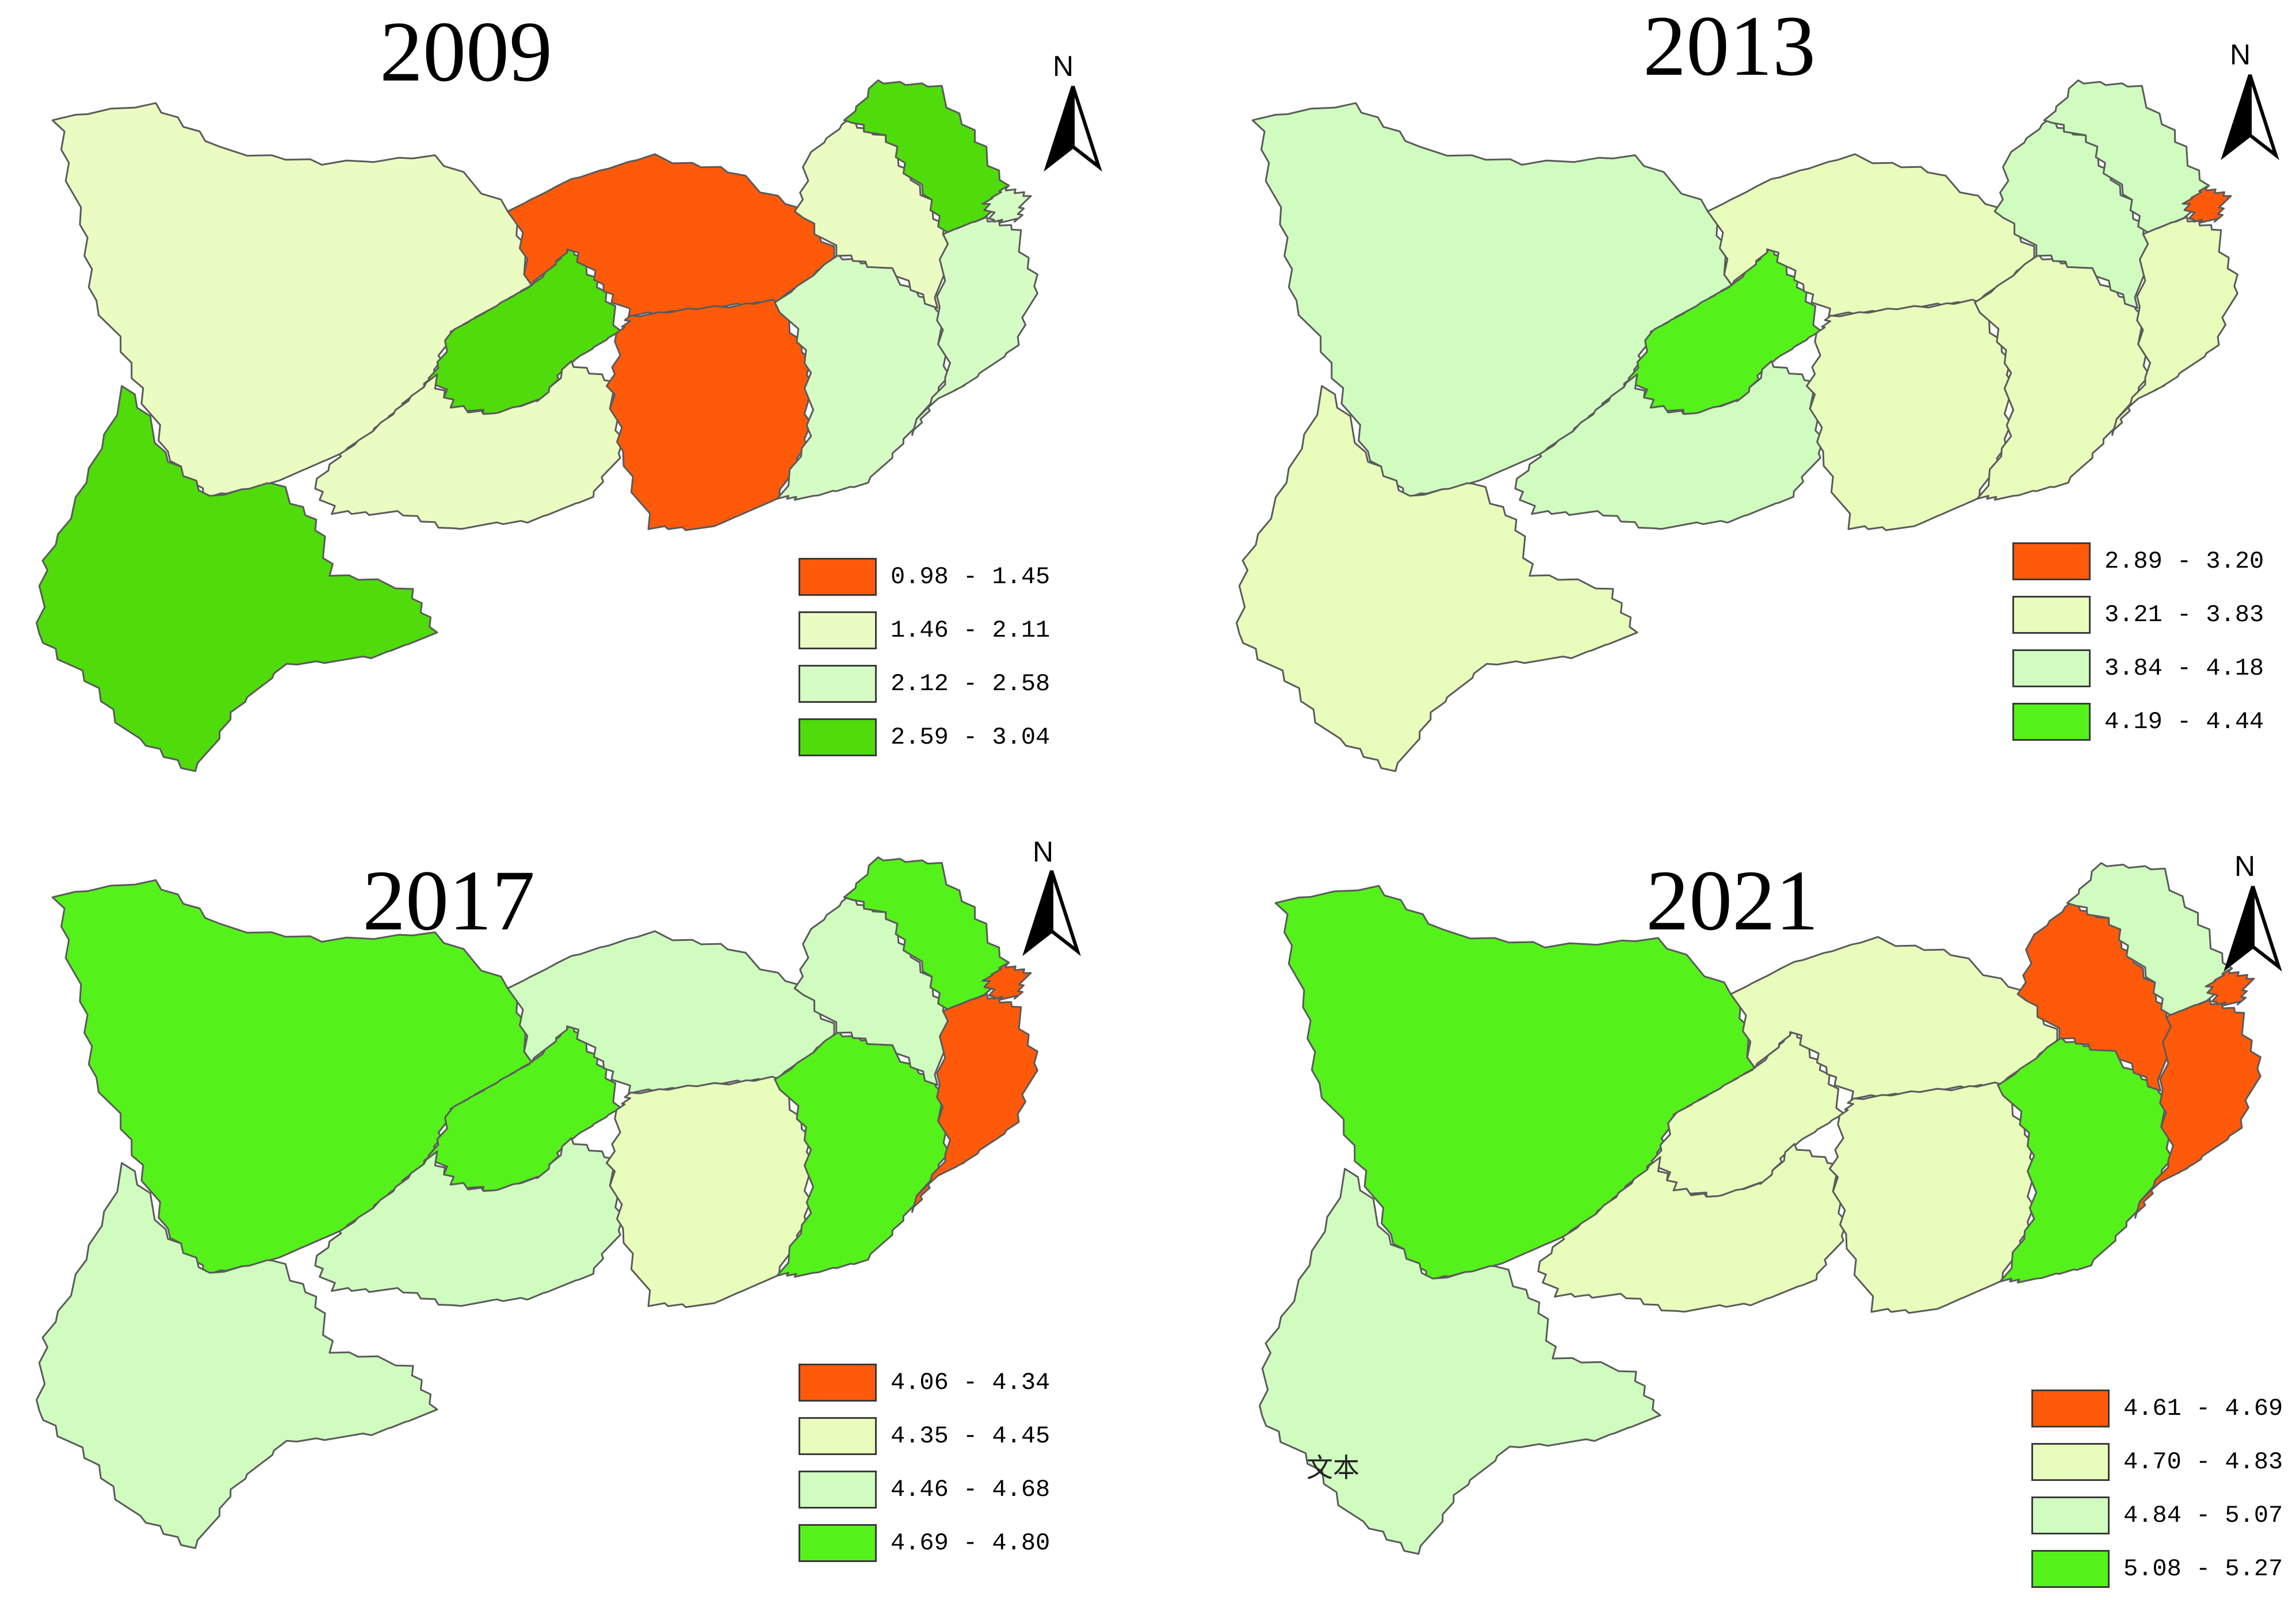 Image resolution: width=2296 pixels, height=1600 pixels. I want to click on legend-item: 4.61 - 4.69, so click(2163, 1410).